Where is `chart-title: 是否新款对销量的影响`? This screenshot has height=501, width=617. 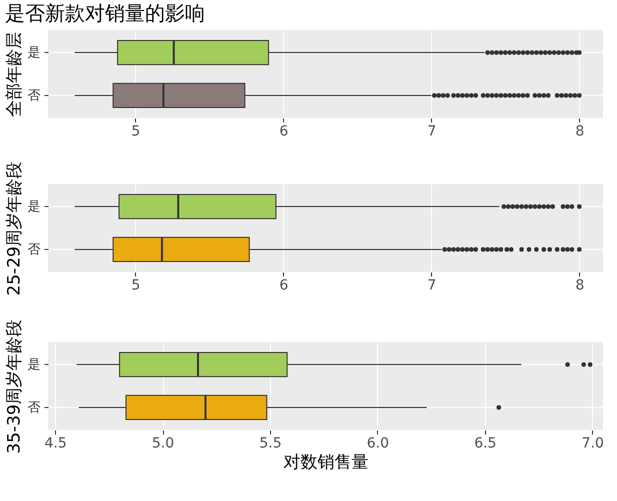
chart-title: 是否新款对销量的影响 is located at coordinates (105, 13).